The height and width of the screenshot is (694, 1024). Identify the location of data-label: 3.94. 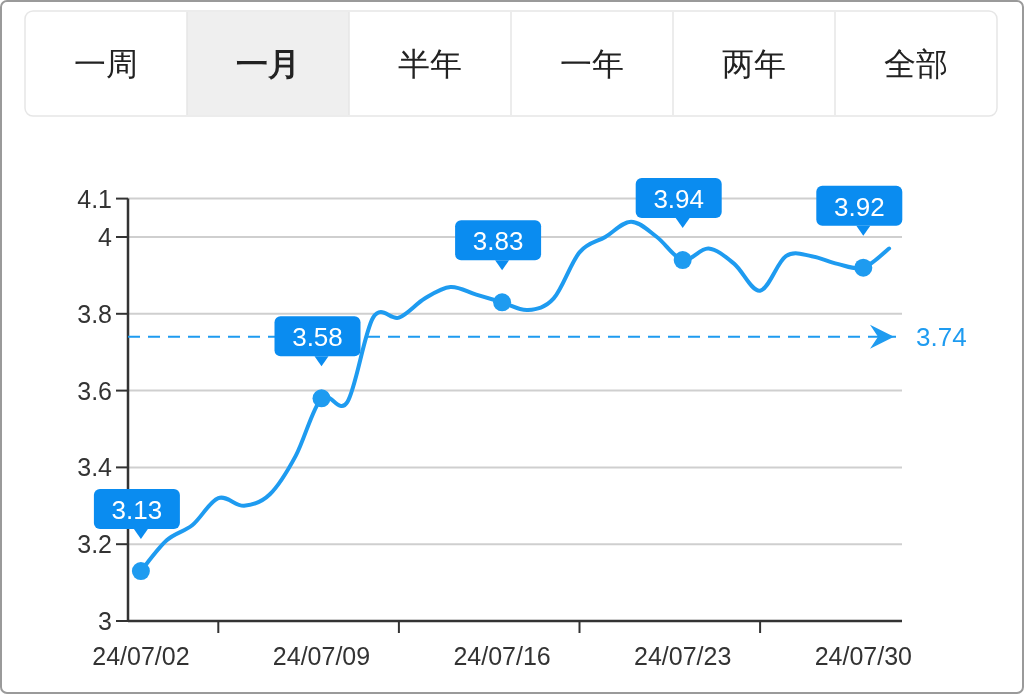
(678, 199).